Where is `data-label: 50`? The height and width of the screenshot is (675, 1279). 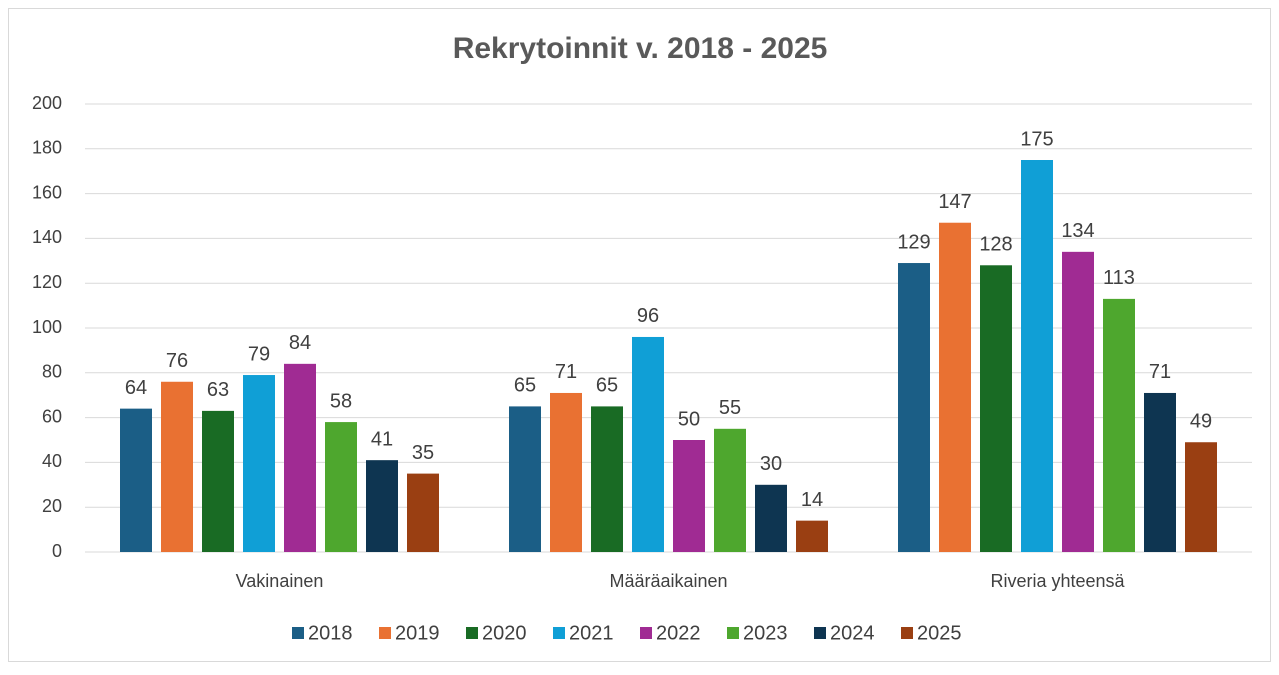 data-label: 50 is located at coordinates (689, 419).